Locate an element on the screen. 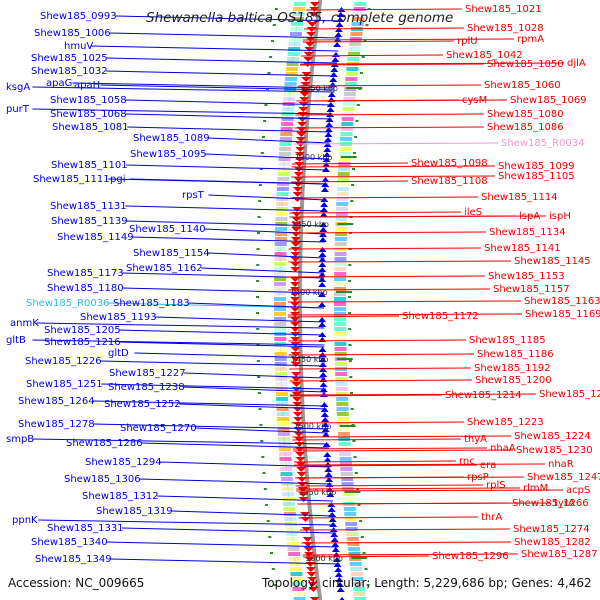 The image size is (600, 600). left-gene-label: Shew185_1264 is located at coordinates (56, 401).